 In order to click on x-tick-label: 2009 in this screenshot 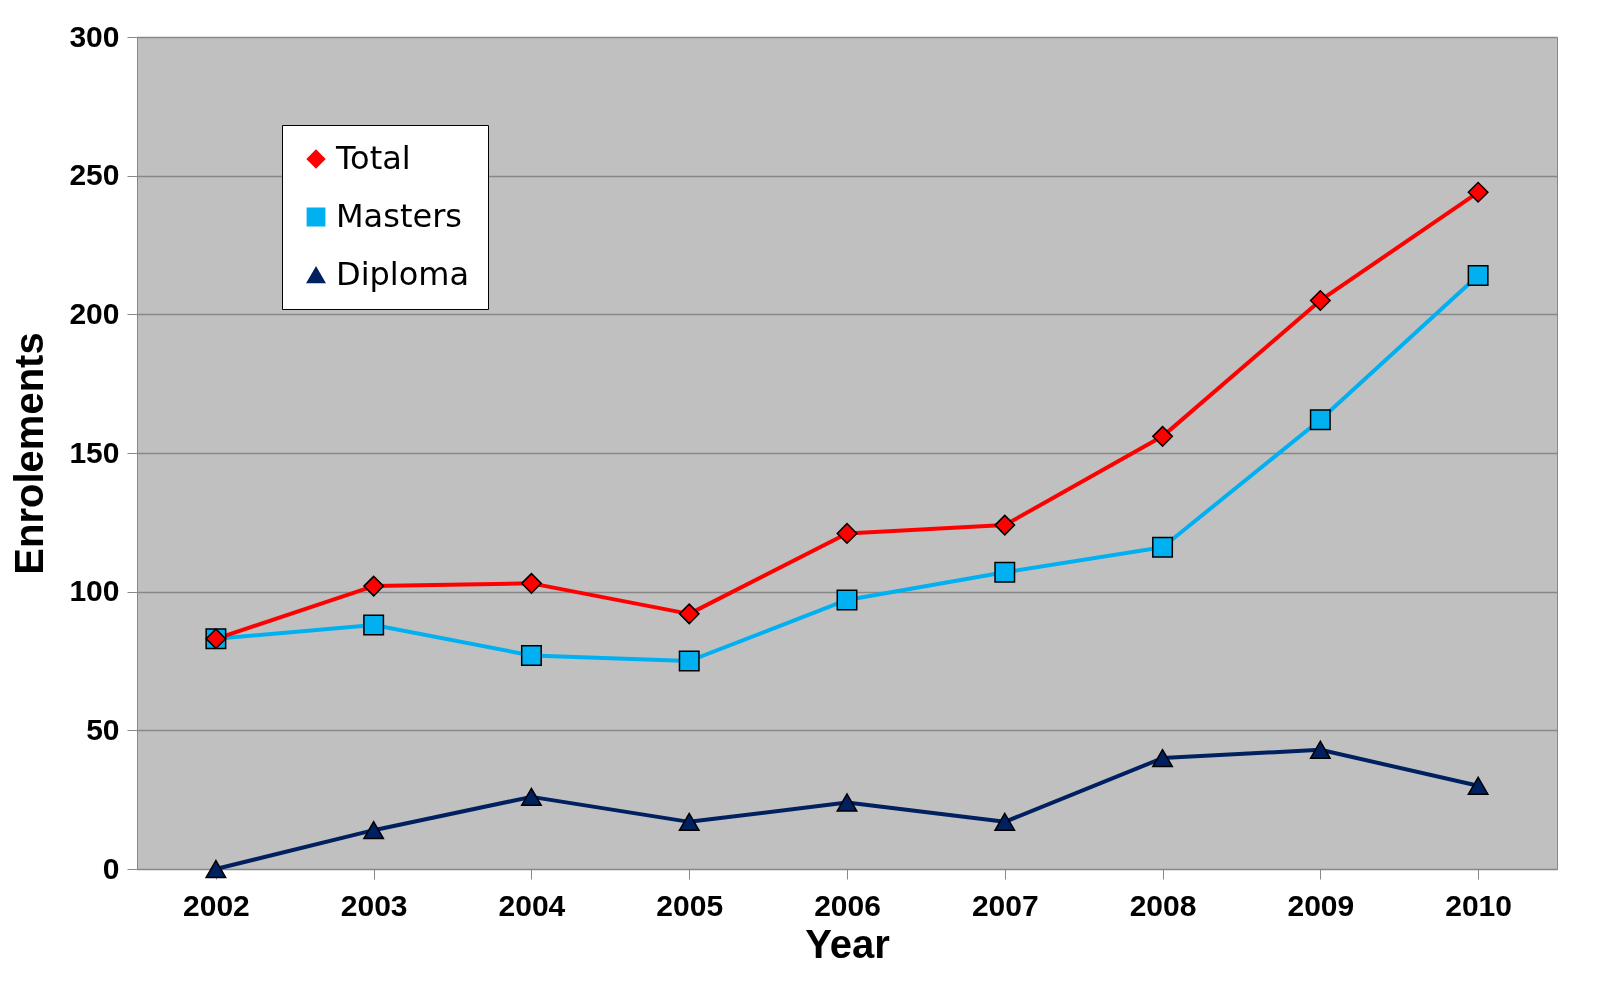, I will do `click(1321, 905)`.